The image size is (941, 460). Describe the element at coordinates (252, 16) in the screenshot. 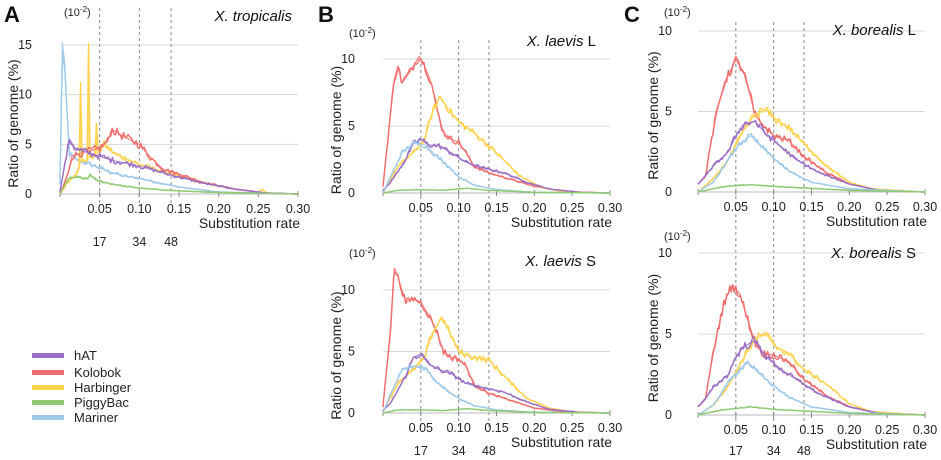

I see `chart-title: X. tropicalis` at that location.